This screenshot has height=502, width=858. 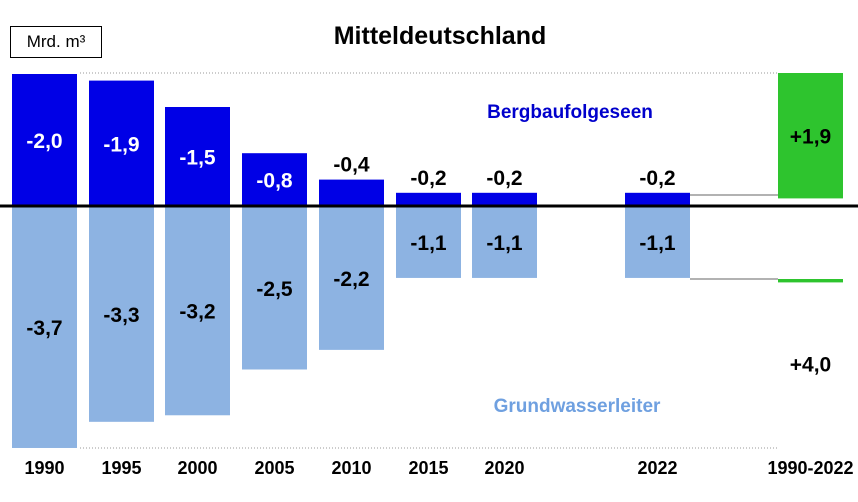 What do you see at coordinates (504, 178) in the screenshot?
I see `data-label-bergbaufolgeseen-2020: -0,2` at bounding box center [504, 178].